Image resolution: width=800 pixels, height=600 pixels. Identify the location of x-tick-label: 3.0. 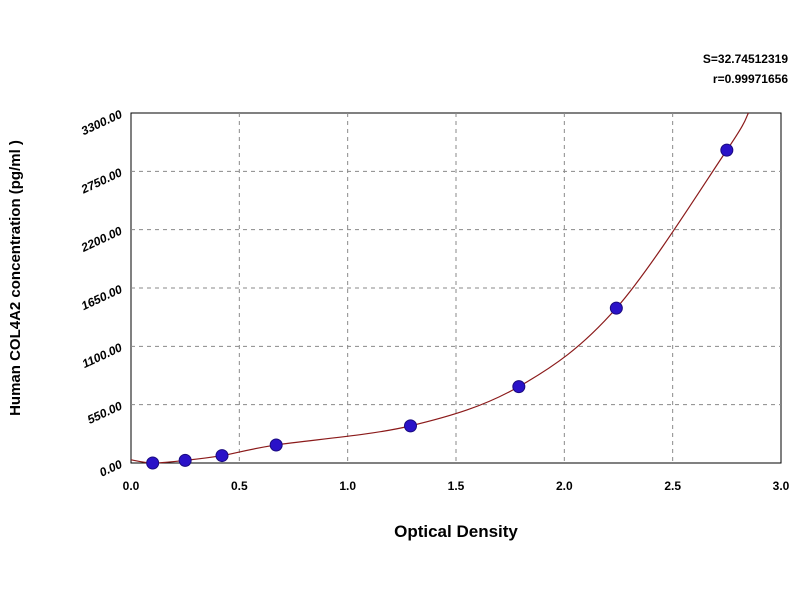
(781, 486).